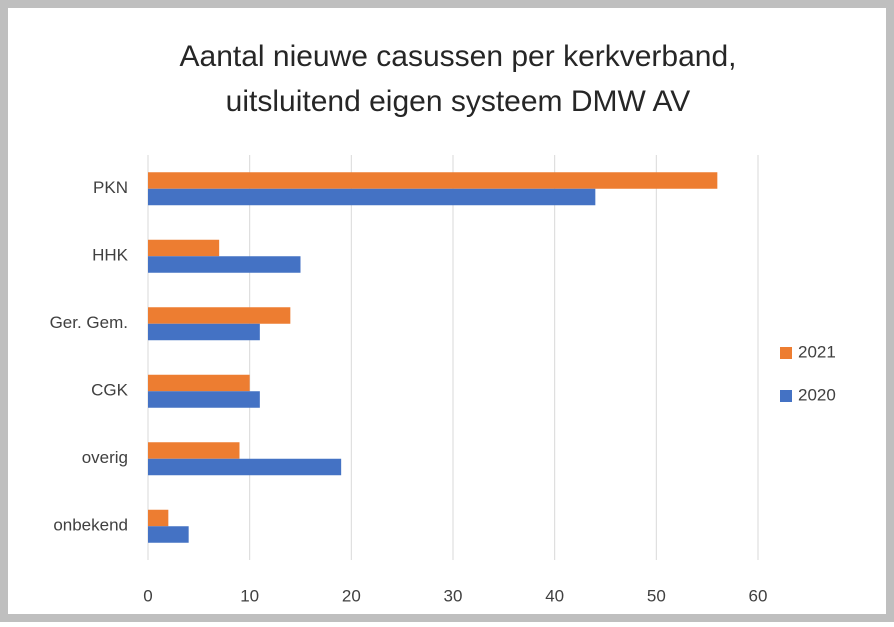  I want to click on x-tick-label: 10, so click(249, 595).